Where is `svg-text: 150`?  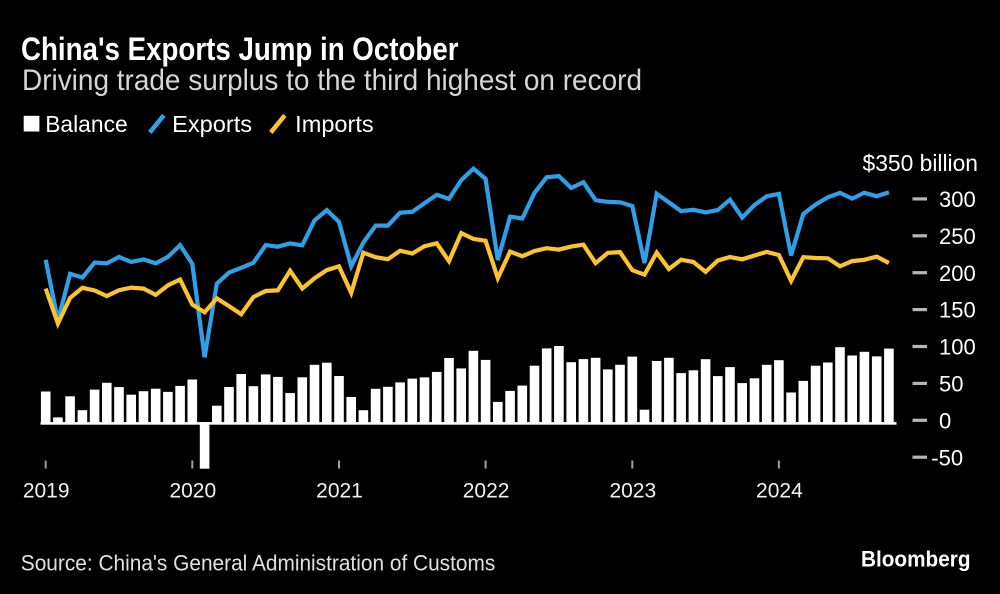 svg-text: 150 is located at coordinates (957, 310).